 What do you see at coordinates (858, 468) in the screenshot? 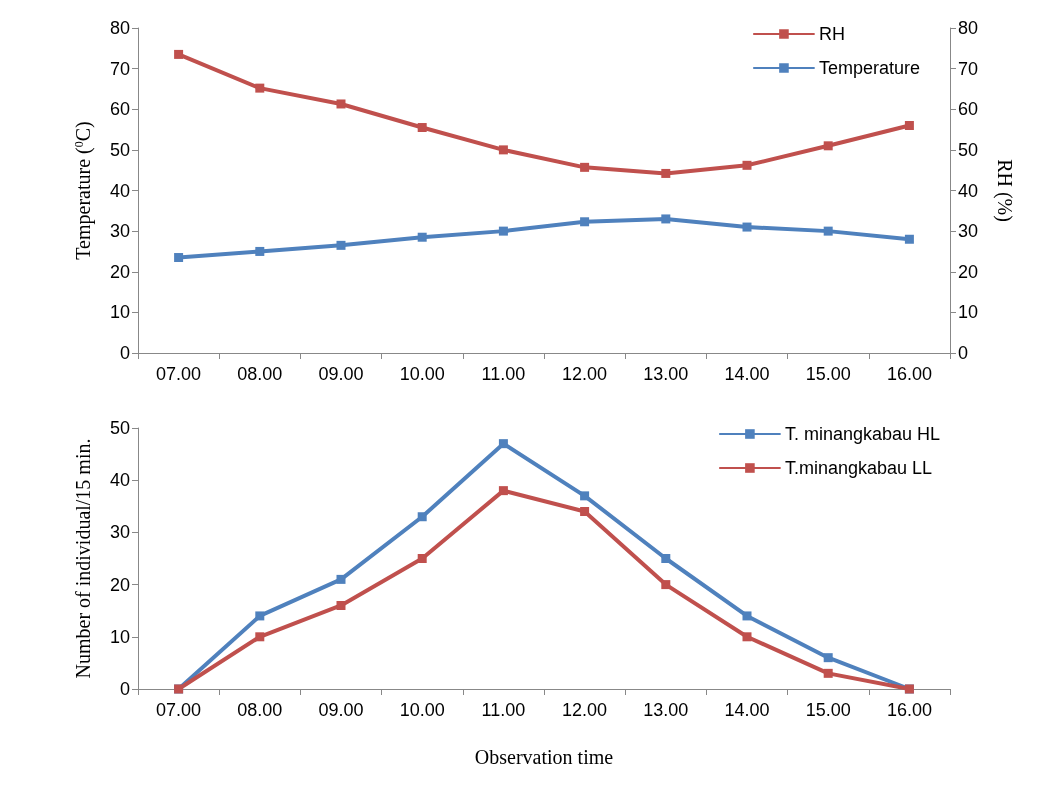
I see `legend-label: T.minangkabau LL` at bounding box center [858, 468].